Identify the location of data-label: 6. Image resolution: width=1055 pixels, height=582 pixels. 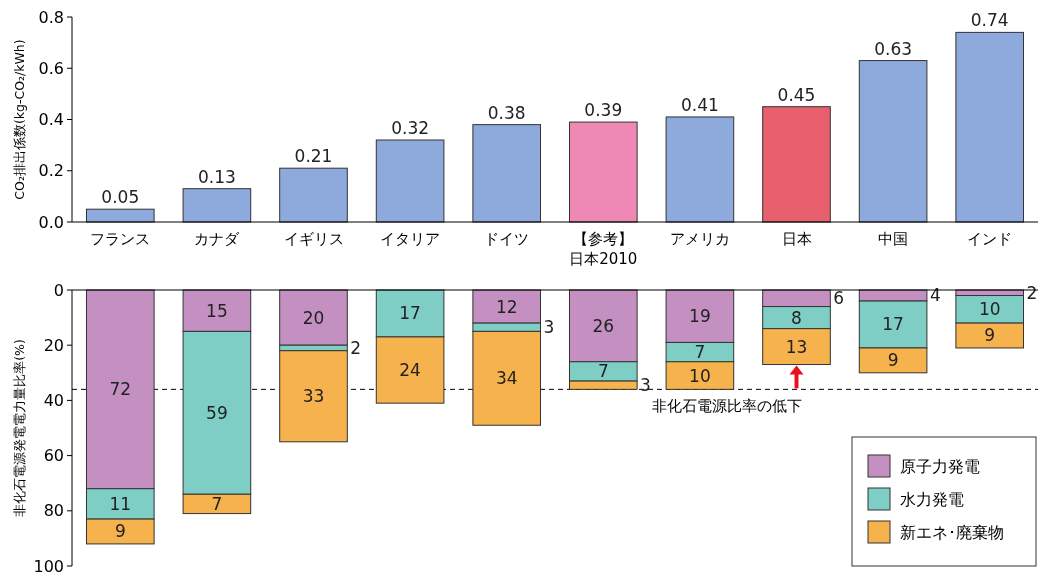
(839, 298).